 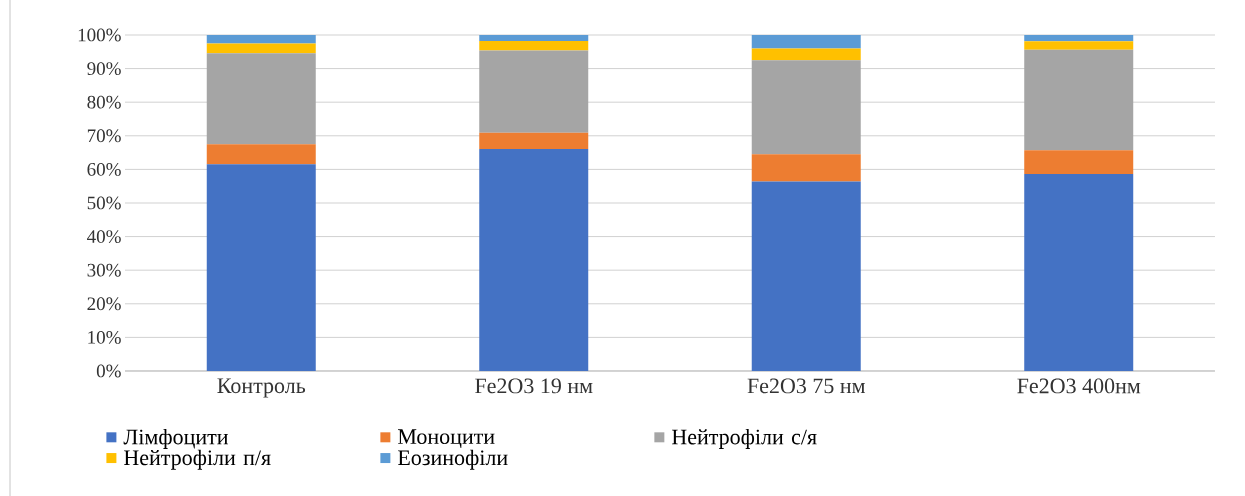 What do you see at coordinates (261, 388) in the screenshot?
I see `x-tick-label: Контроль` at bounding box center [261, 388].